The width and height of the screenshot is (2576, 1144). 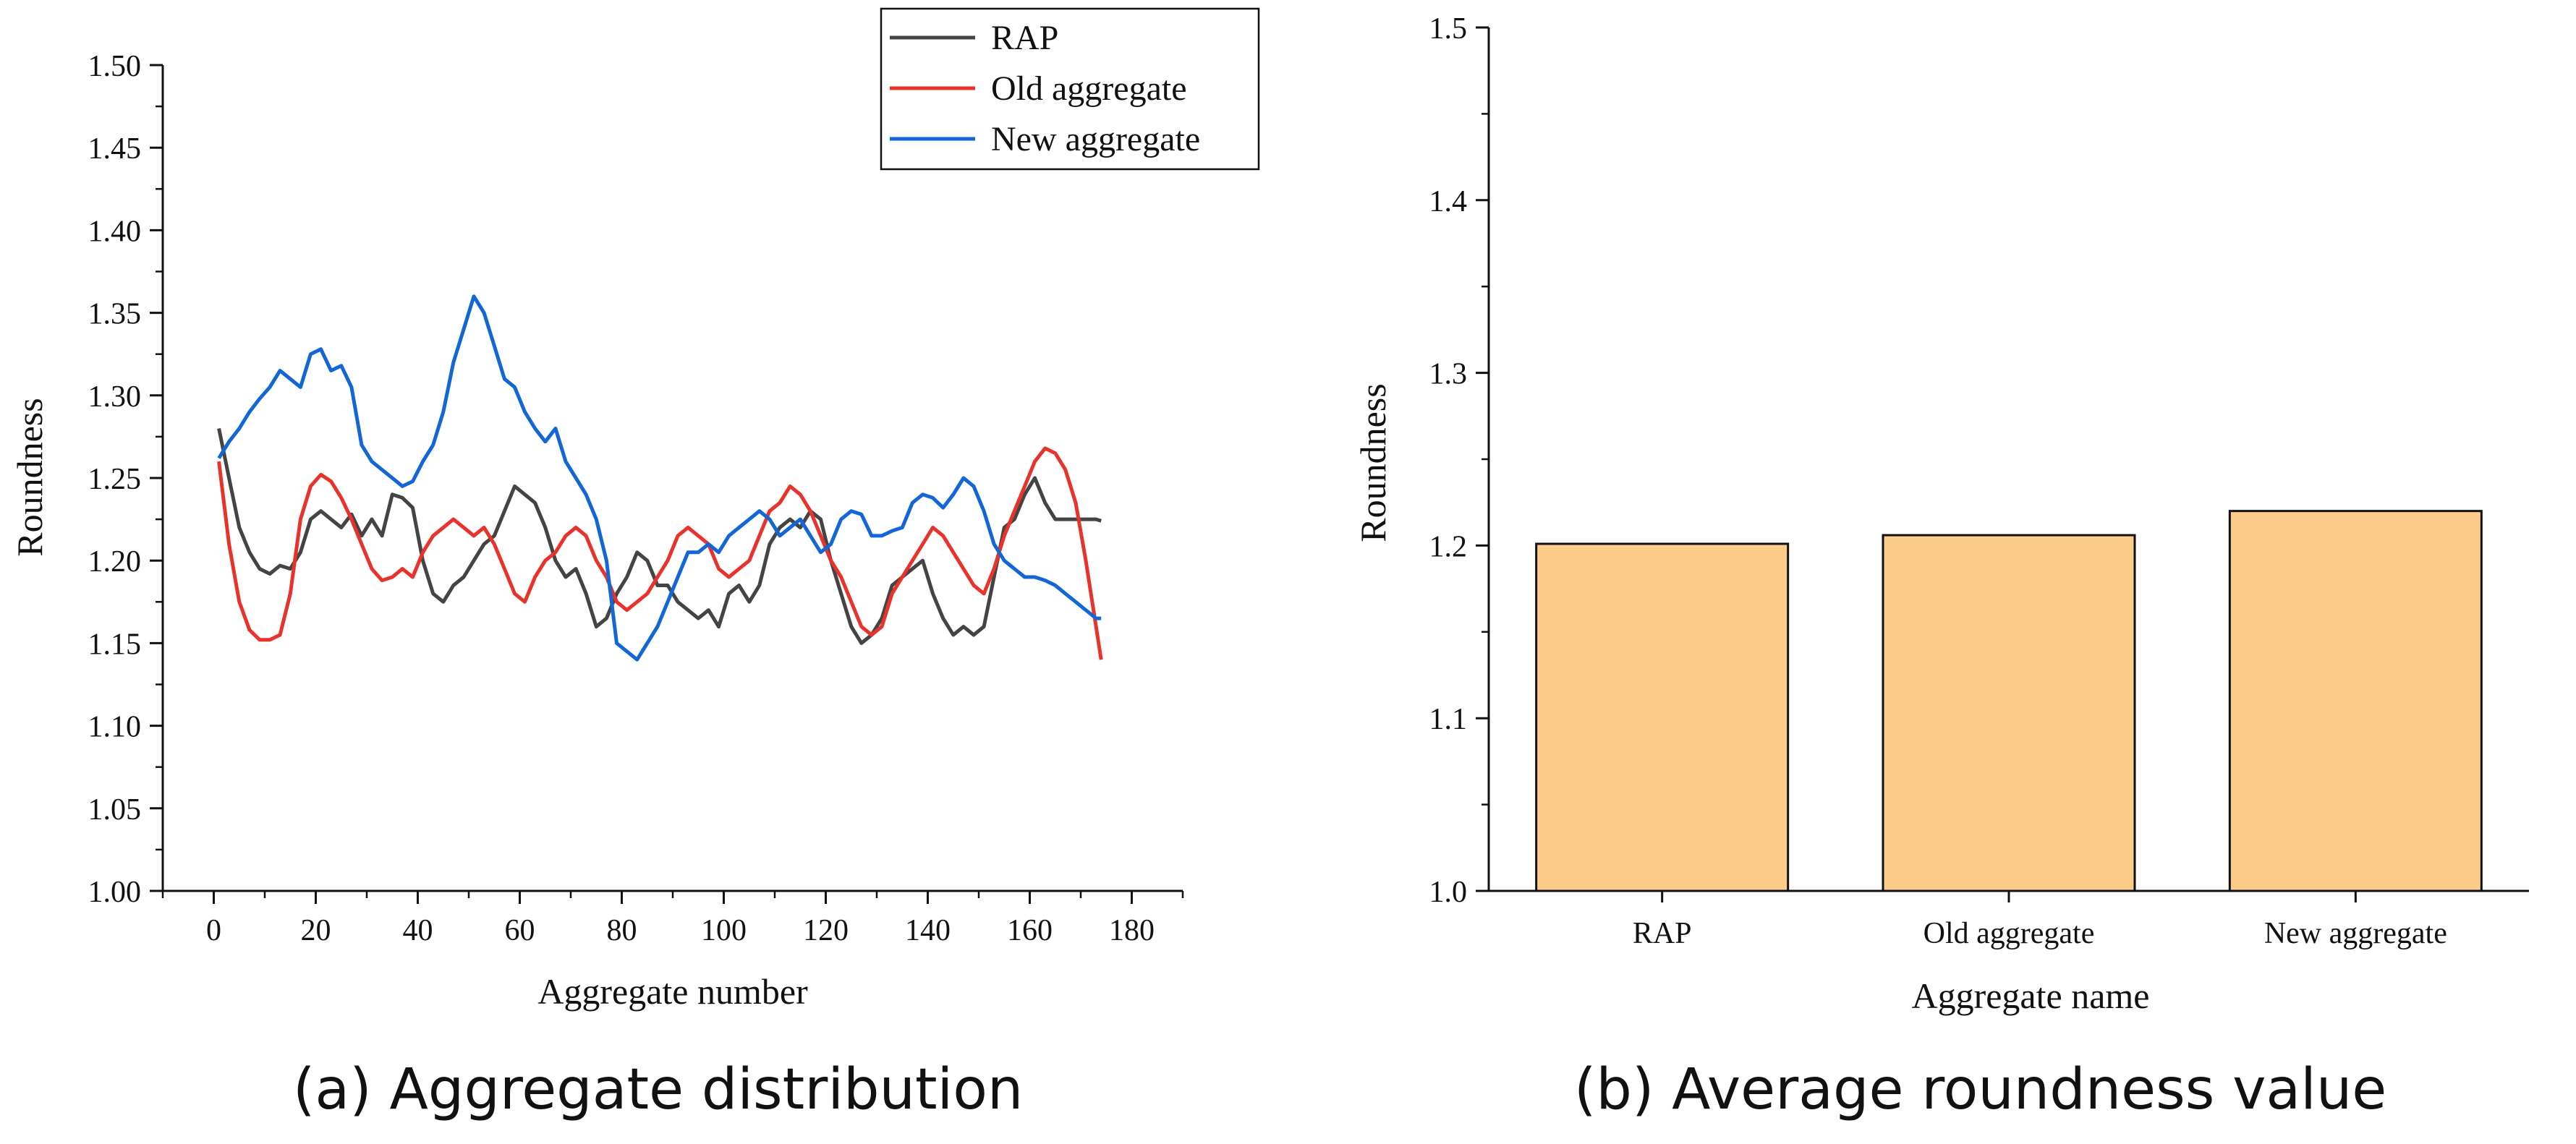 What do you see at coordinates (1448, 546) in the screenshot?
I see `y-tick-label: 1.2` at bounding box center [1448, 546].